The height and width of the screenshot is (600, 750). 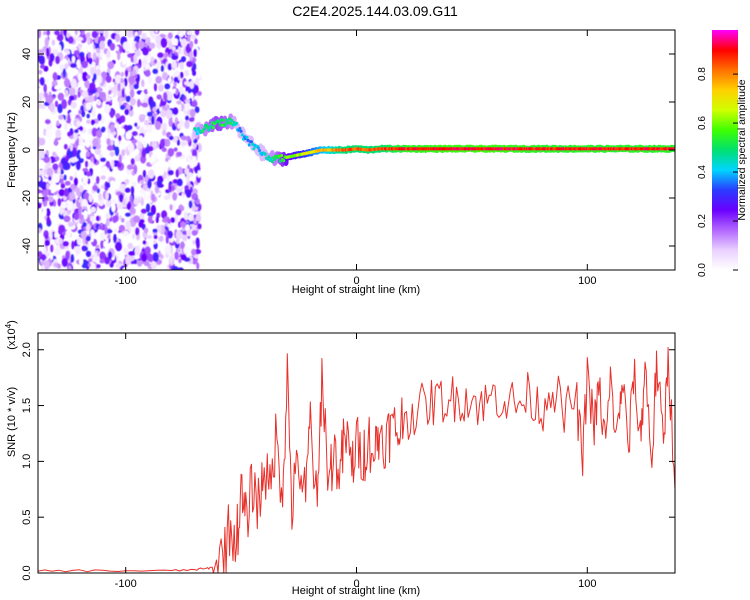 I want to click on spectrogram-x-tick-label: 0, so click(x=356, y=281).